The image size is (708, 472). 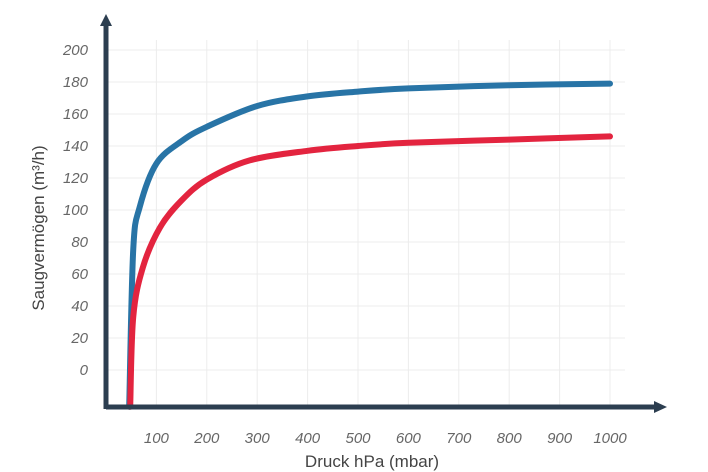 I want to click on x-tick-label: 800, so click(x=510, y=438).